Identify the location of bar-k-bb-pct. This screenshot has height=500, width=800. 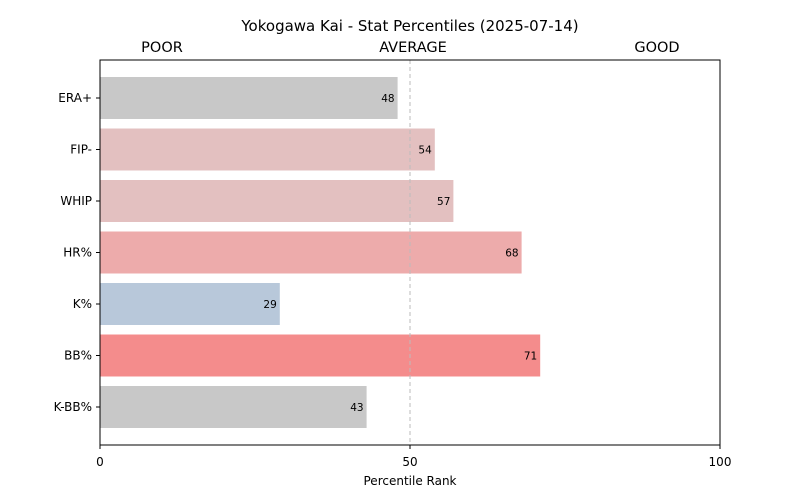
(233, 407).